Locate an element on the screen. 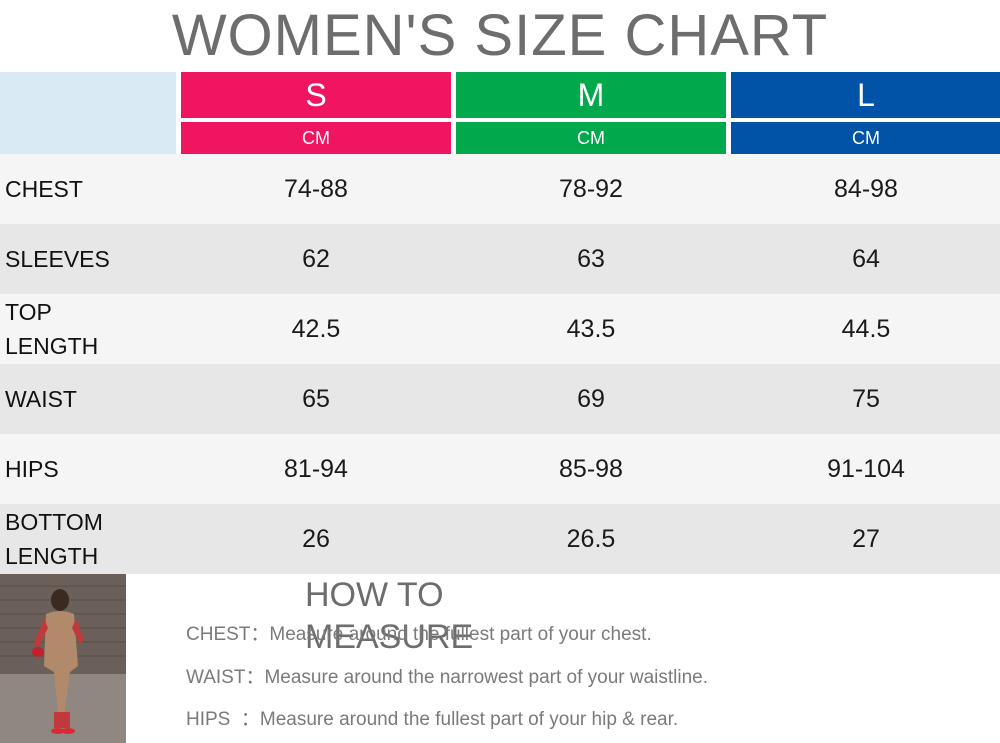  table-row-sleeves: SLEEVES 62 63 64 is located at coordinates (500, 259).